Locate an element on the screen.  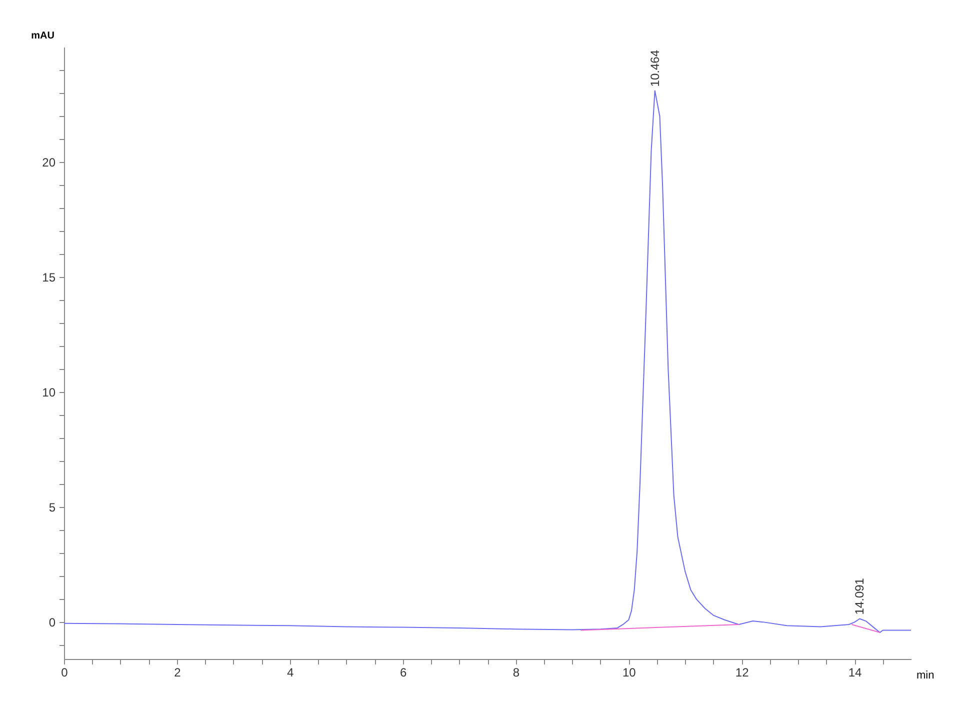
x-tick-label: 8 is located at coordinates (516, 673).